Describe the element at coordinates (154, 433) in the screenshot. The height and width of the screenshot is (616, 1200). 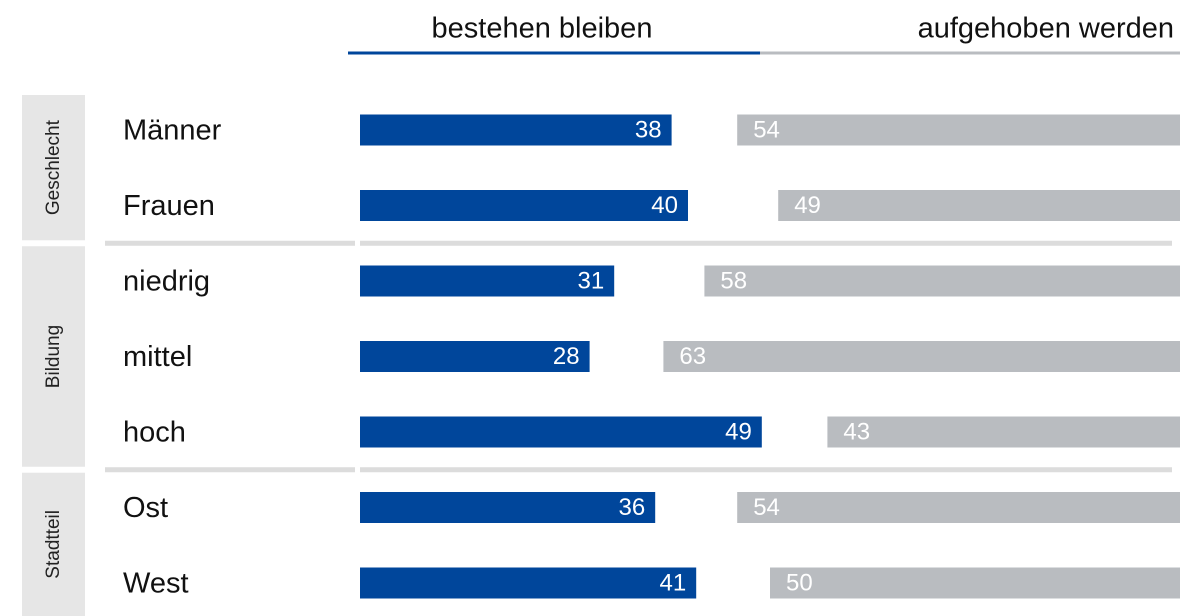
I see `category-label: hoch` at that location.